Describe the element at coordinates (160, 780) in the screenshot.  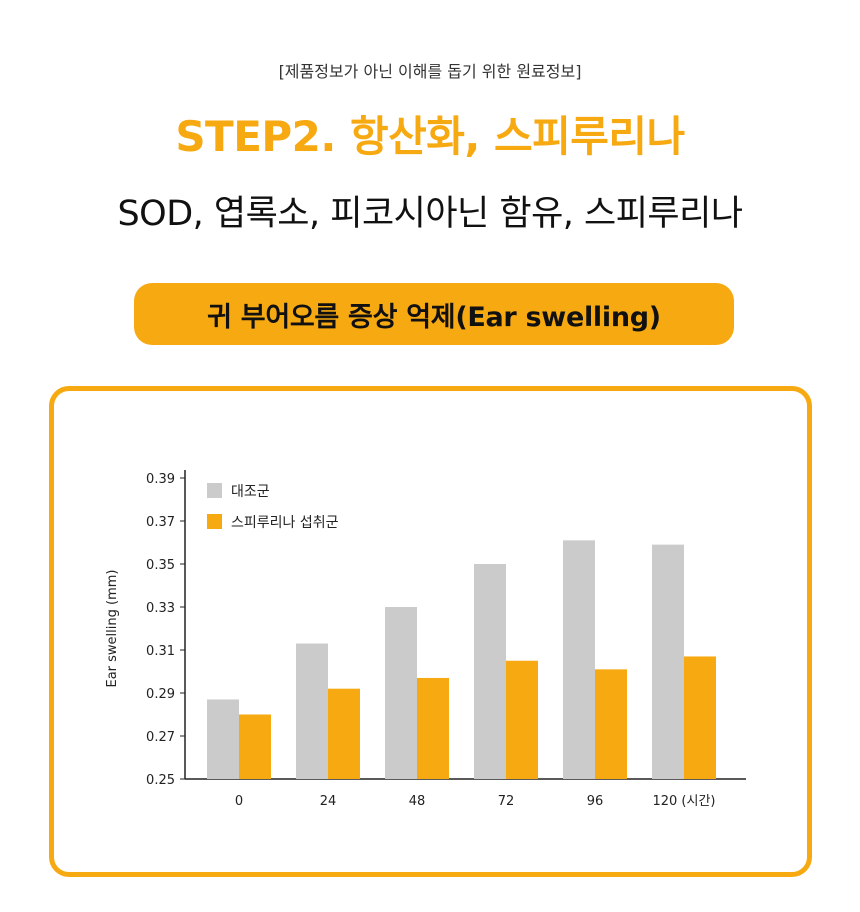
I see `y-tick-label: 0.25` at that location.